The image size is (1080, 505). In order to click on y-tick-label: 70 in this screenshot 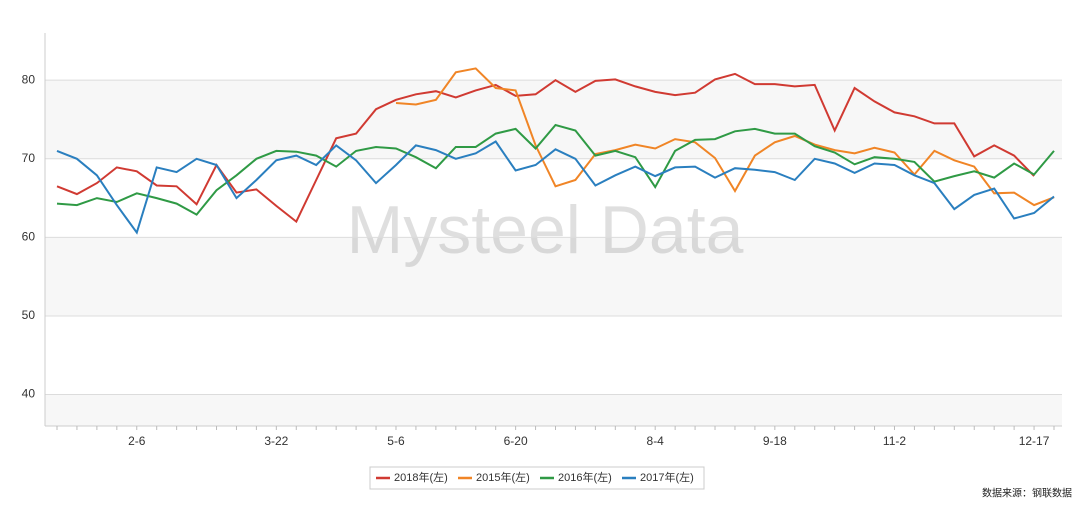, I will do `click(29, 158)`.